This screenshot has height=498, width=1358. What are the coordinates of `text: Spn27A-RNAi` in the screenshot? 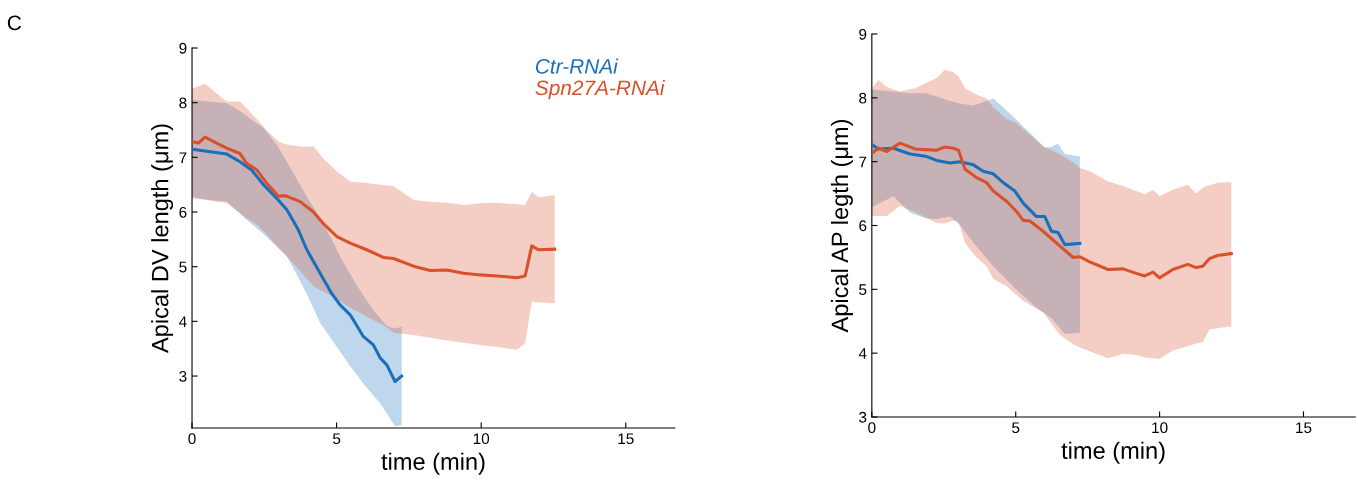 It's located at (600, 89).